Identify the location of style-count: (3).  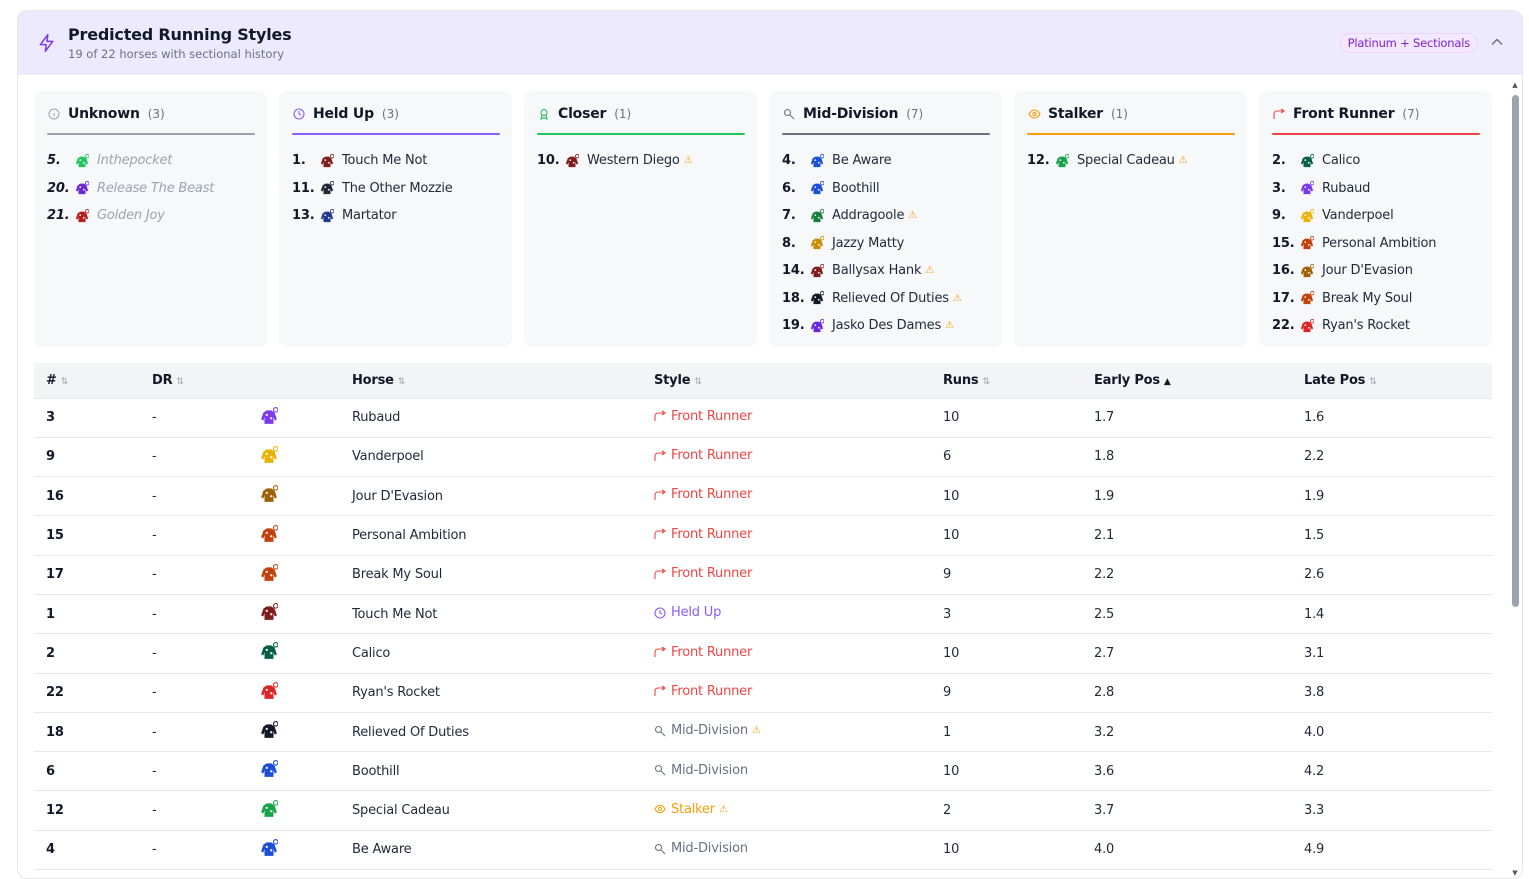
(156, 114).